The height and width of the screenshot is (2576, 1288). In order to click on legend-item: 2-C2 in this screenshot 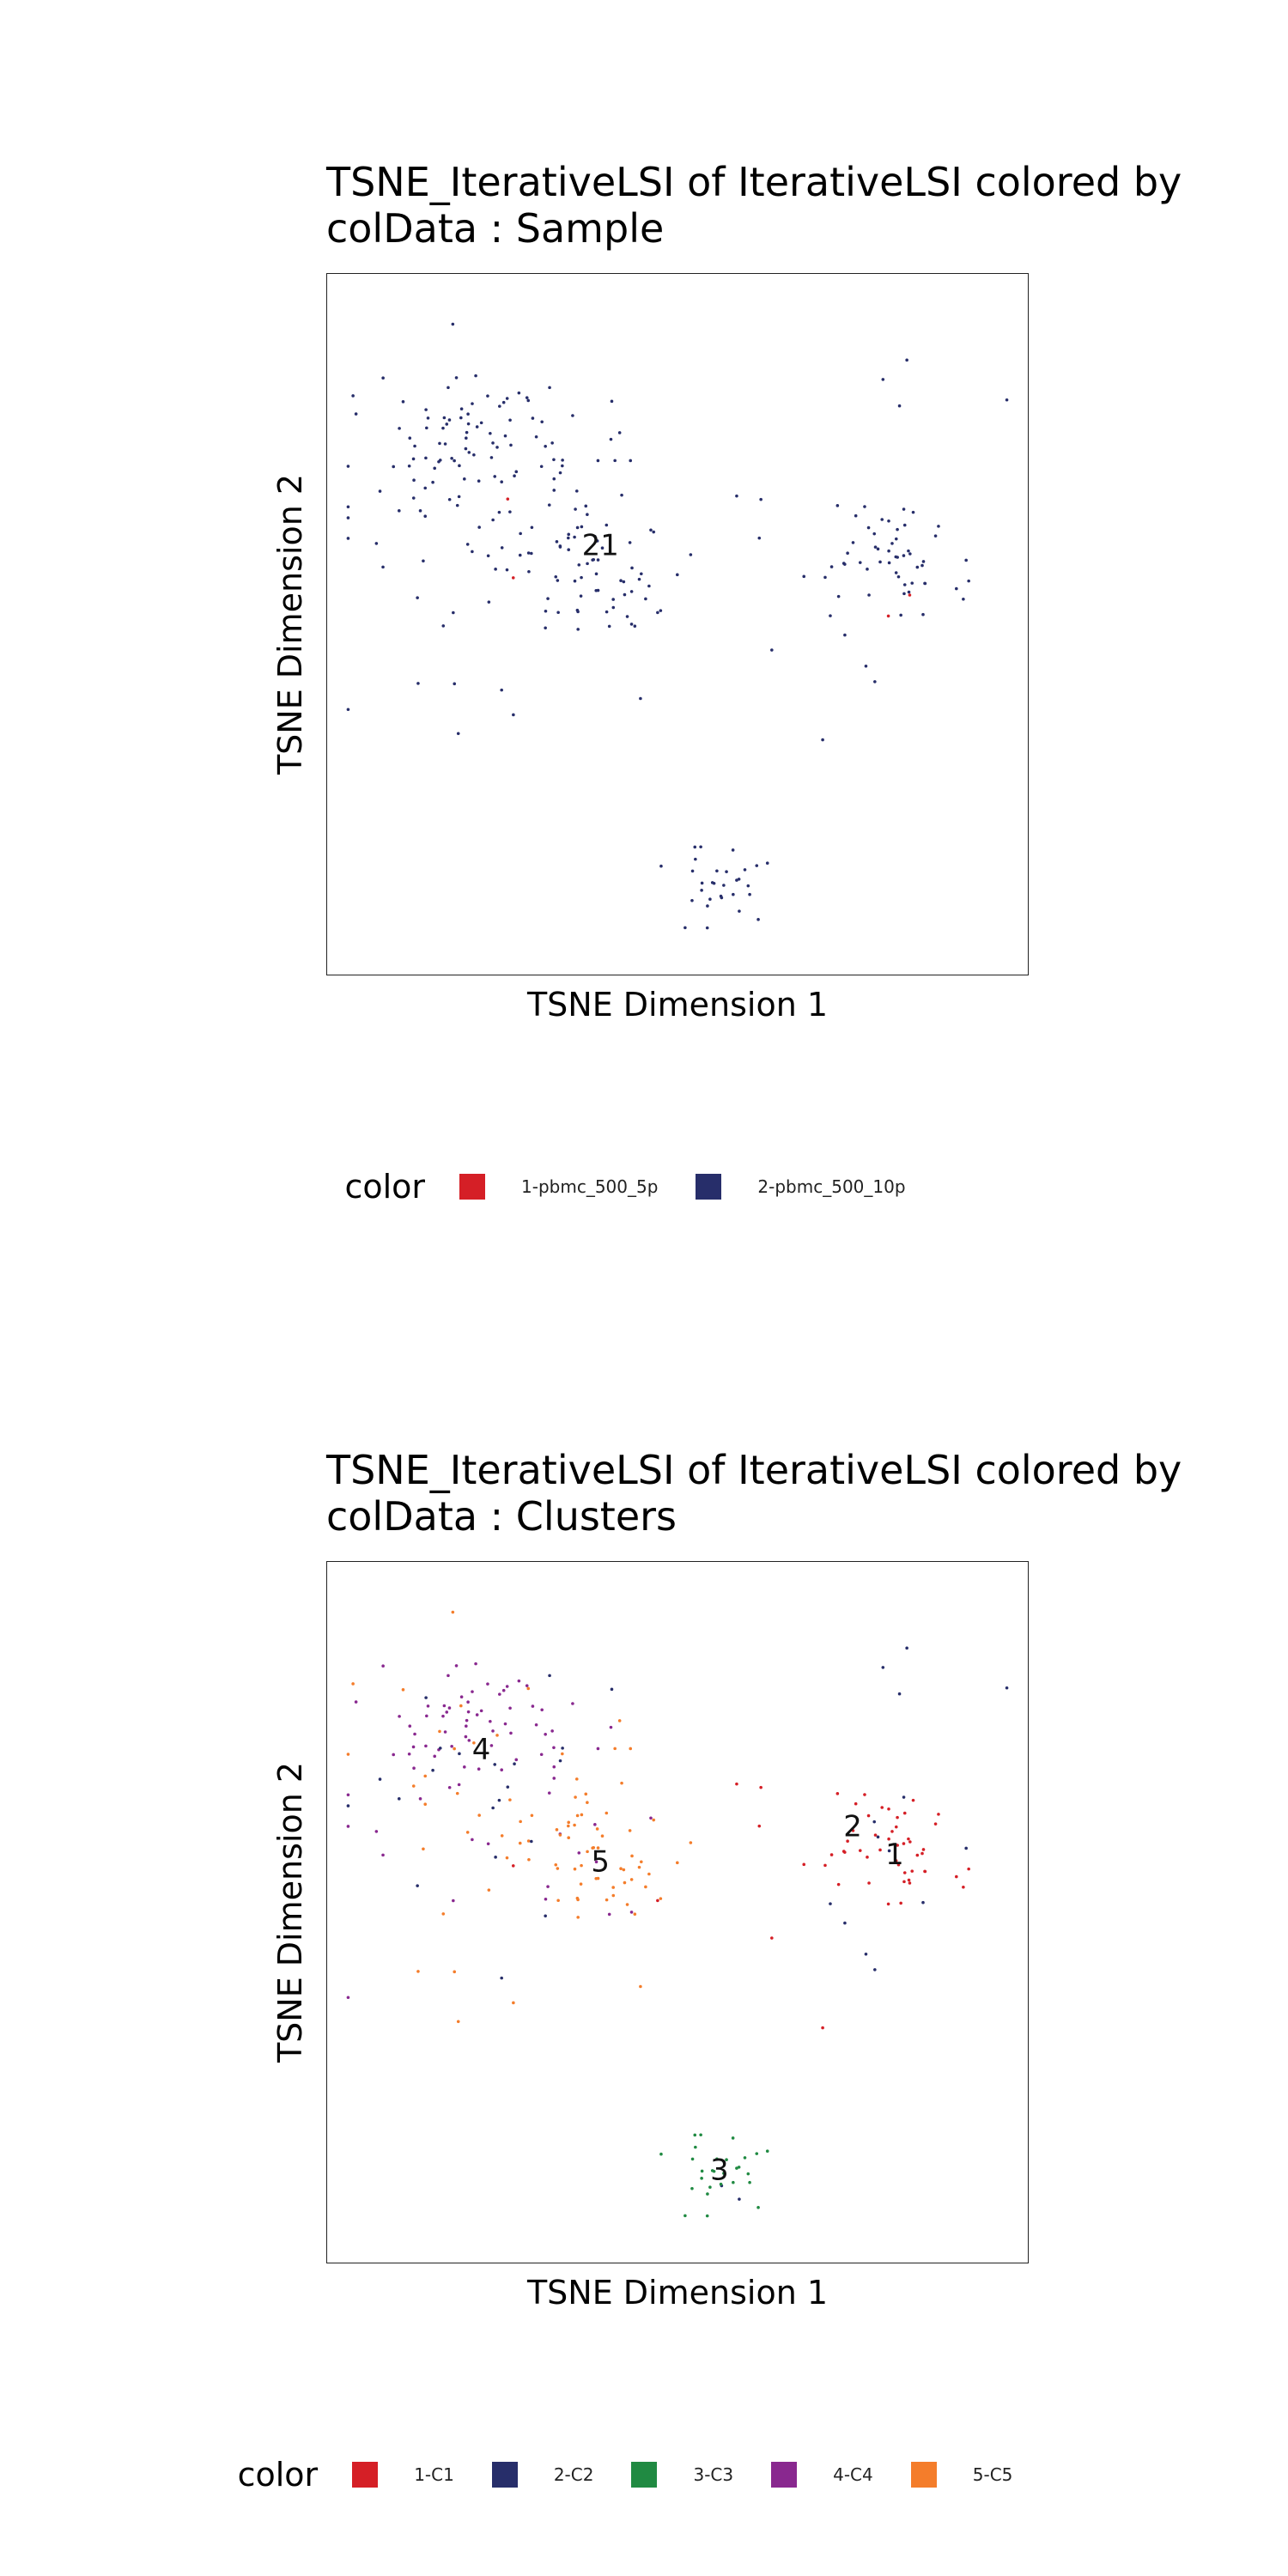, I will do `click(542, 2475)`.